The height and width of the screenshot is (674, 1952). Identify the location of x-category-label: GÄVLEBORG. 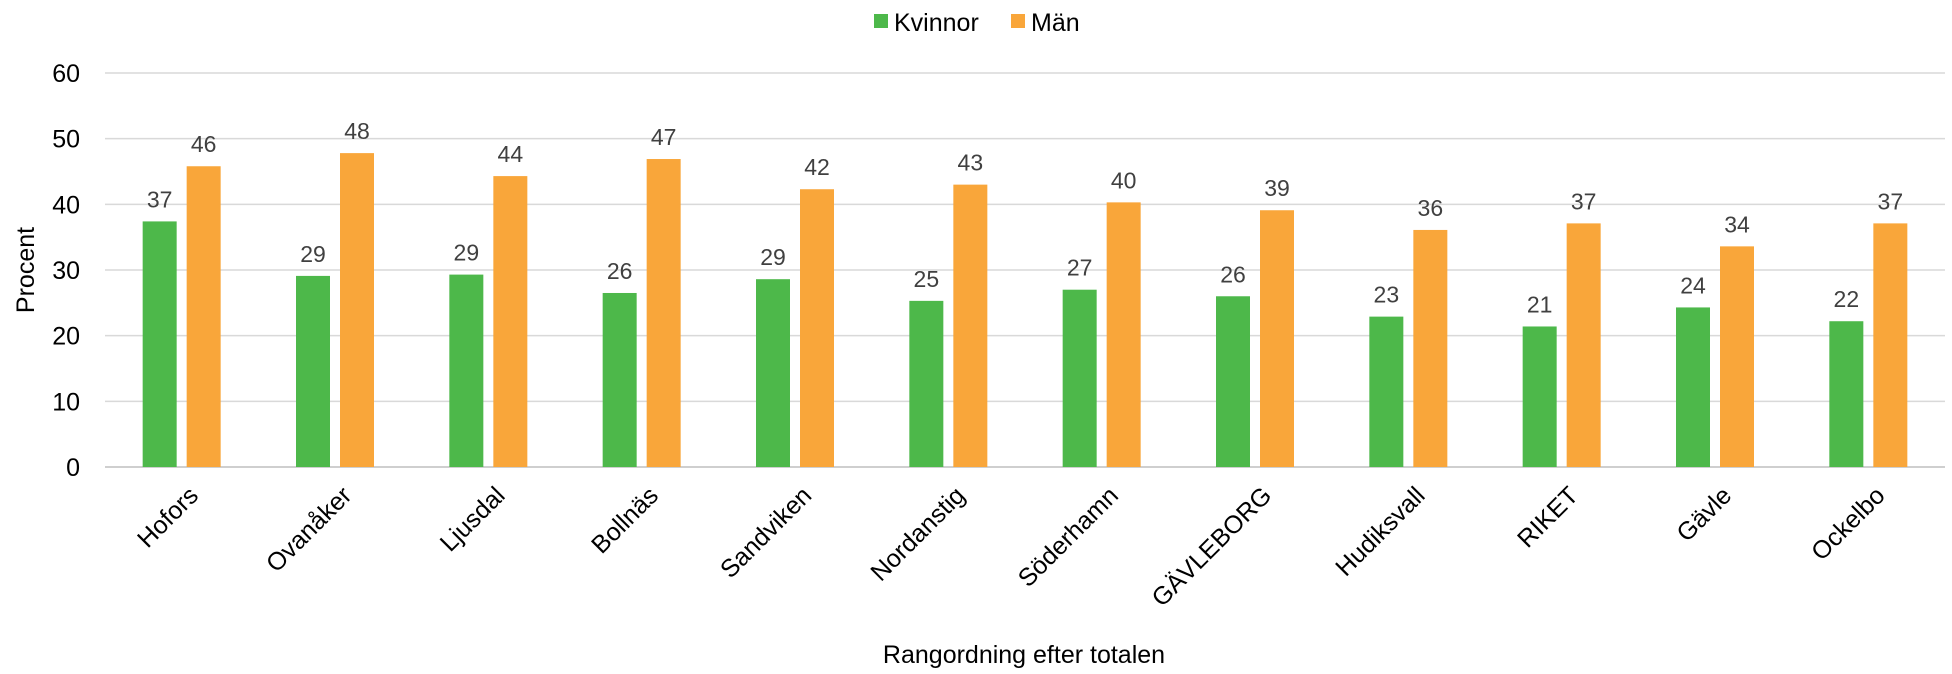
(1211, 546).